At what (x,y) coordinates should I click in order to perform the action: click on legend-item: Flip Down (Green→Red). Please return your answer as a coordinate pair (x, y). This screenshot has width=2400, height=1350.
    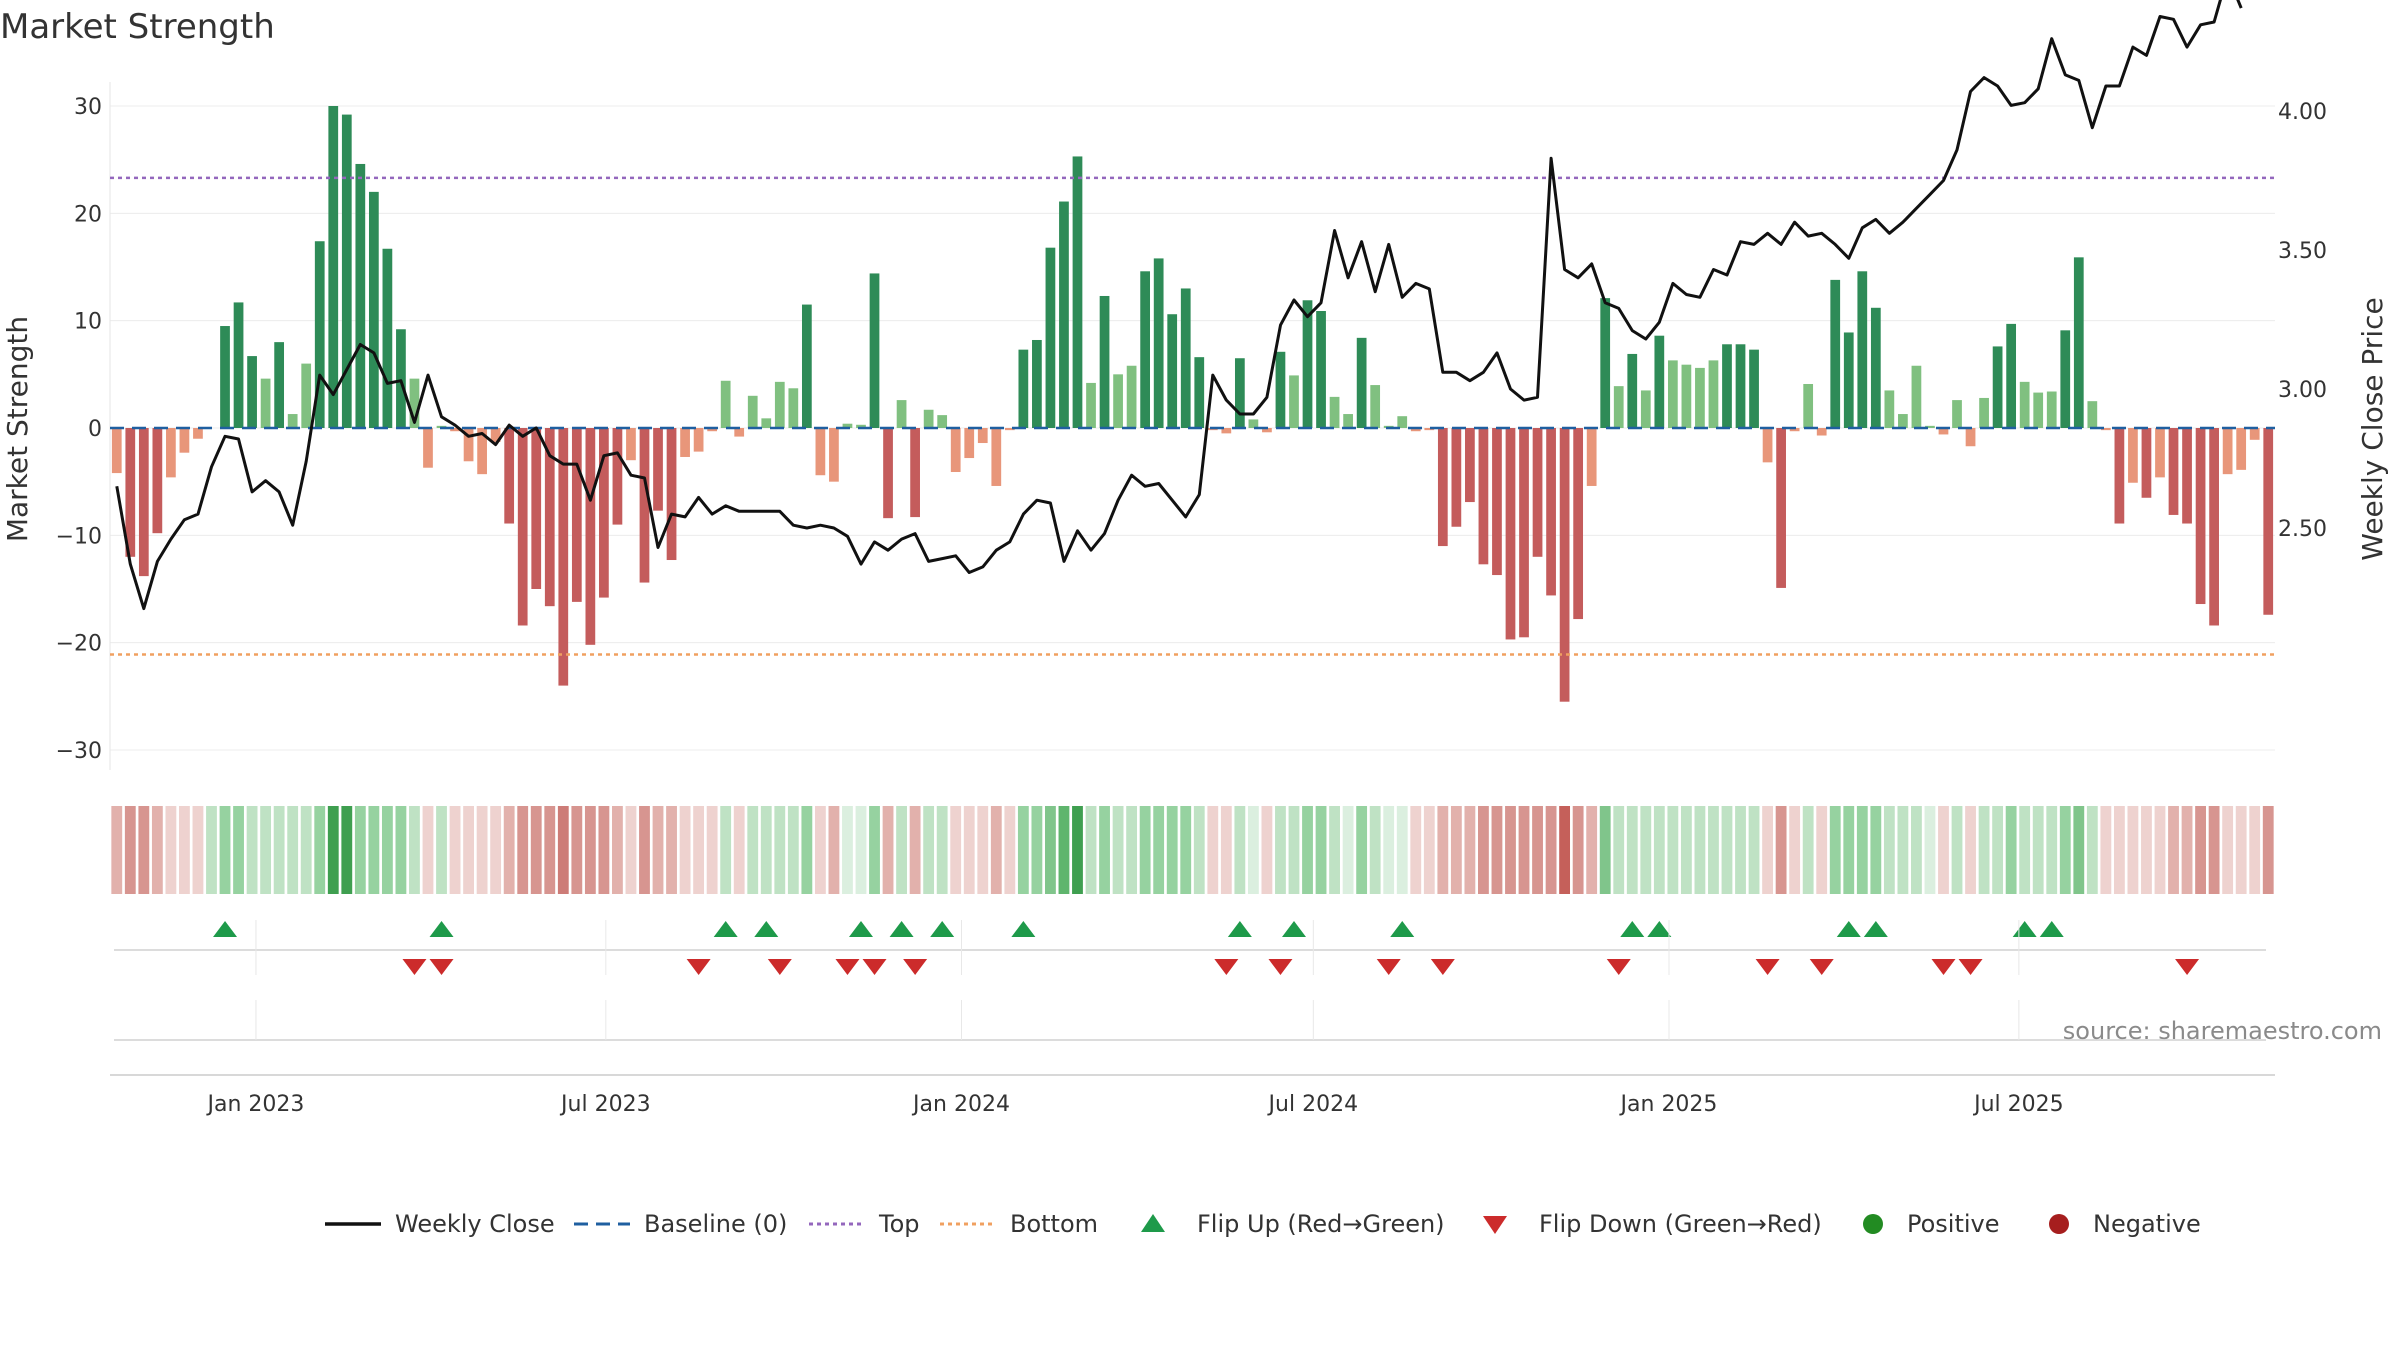
    Looking at the image, I should click on (1652, 1224).